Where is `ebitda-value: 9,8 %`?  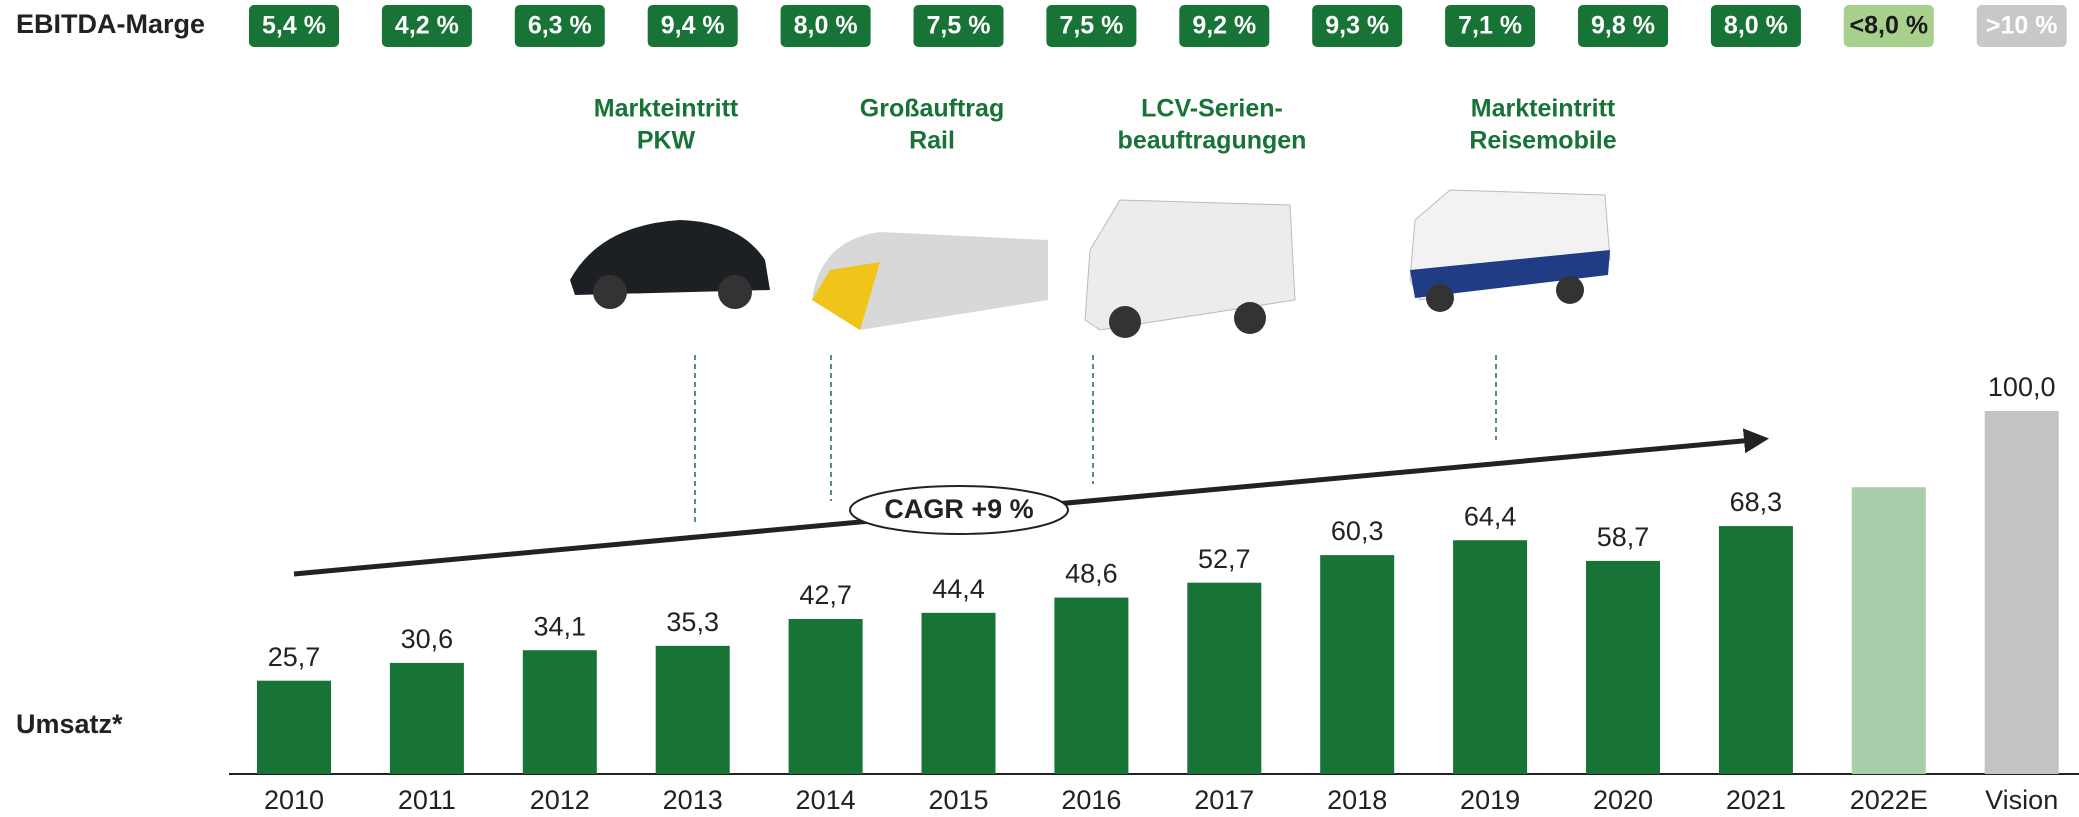 ebitda-value: 9,8 % is located at coordinates (1623, 26).